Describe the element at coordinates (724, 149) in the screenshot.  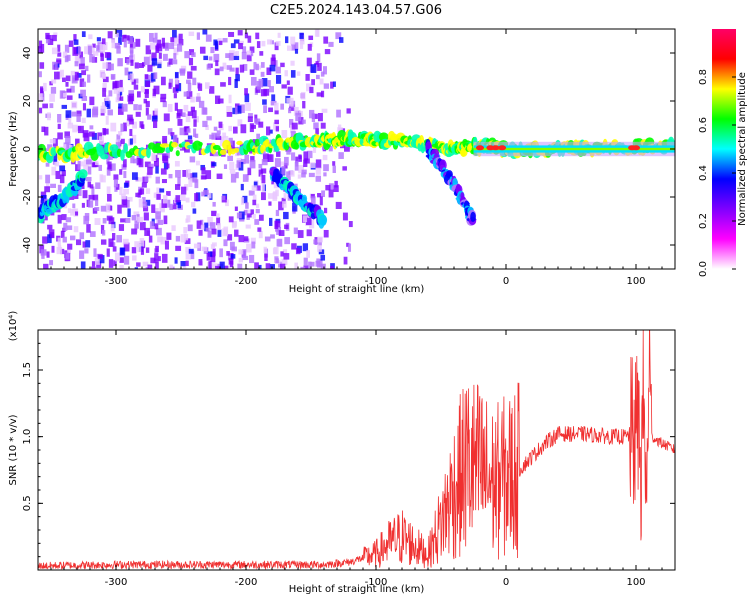
I see `colorbar` at that location.